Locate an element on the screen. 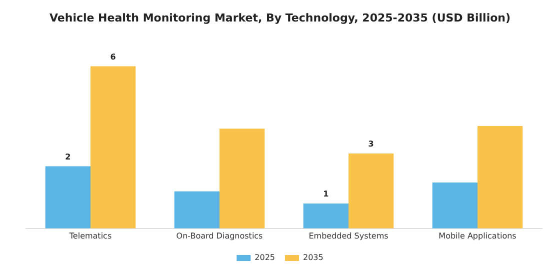  data-label: 1 is located at coordinates (326, 194).